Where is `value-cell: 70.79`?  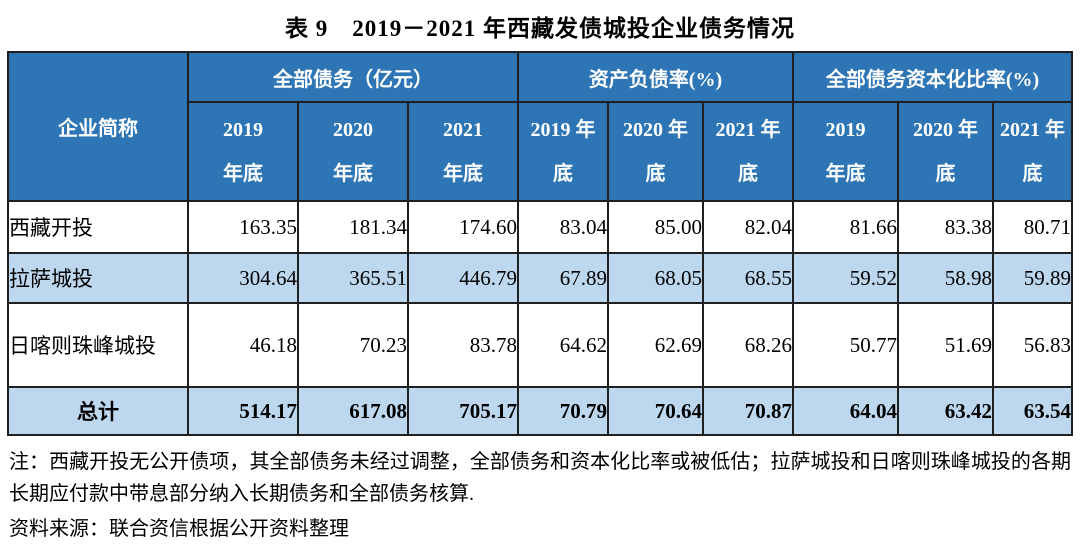 value-cell: 70.79 is located at coordinates (562, 411).